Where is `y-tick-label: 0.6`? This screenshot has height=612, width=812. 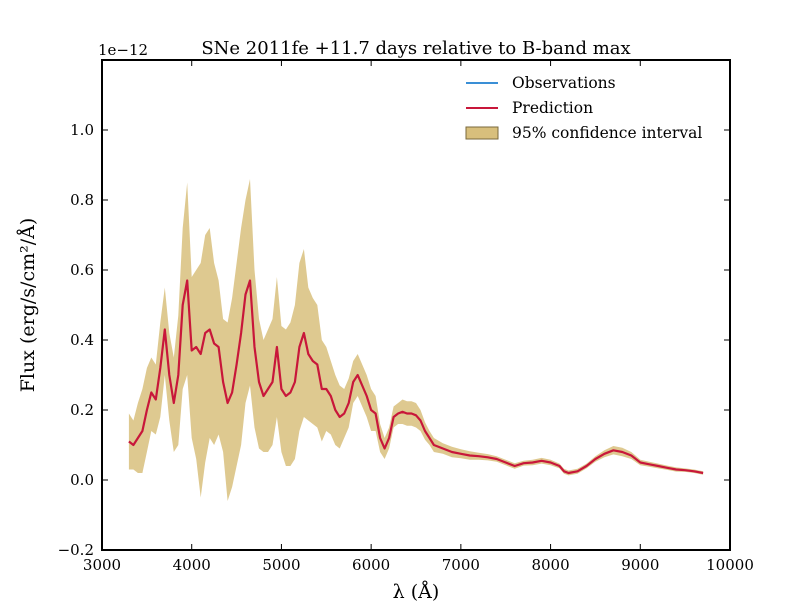 y-tick-label: 0.6 is located at coordinates (82, 270).